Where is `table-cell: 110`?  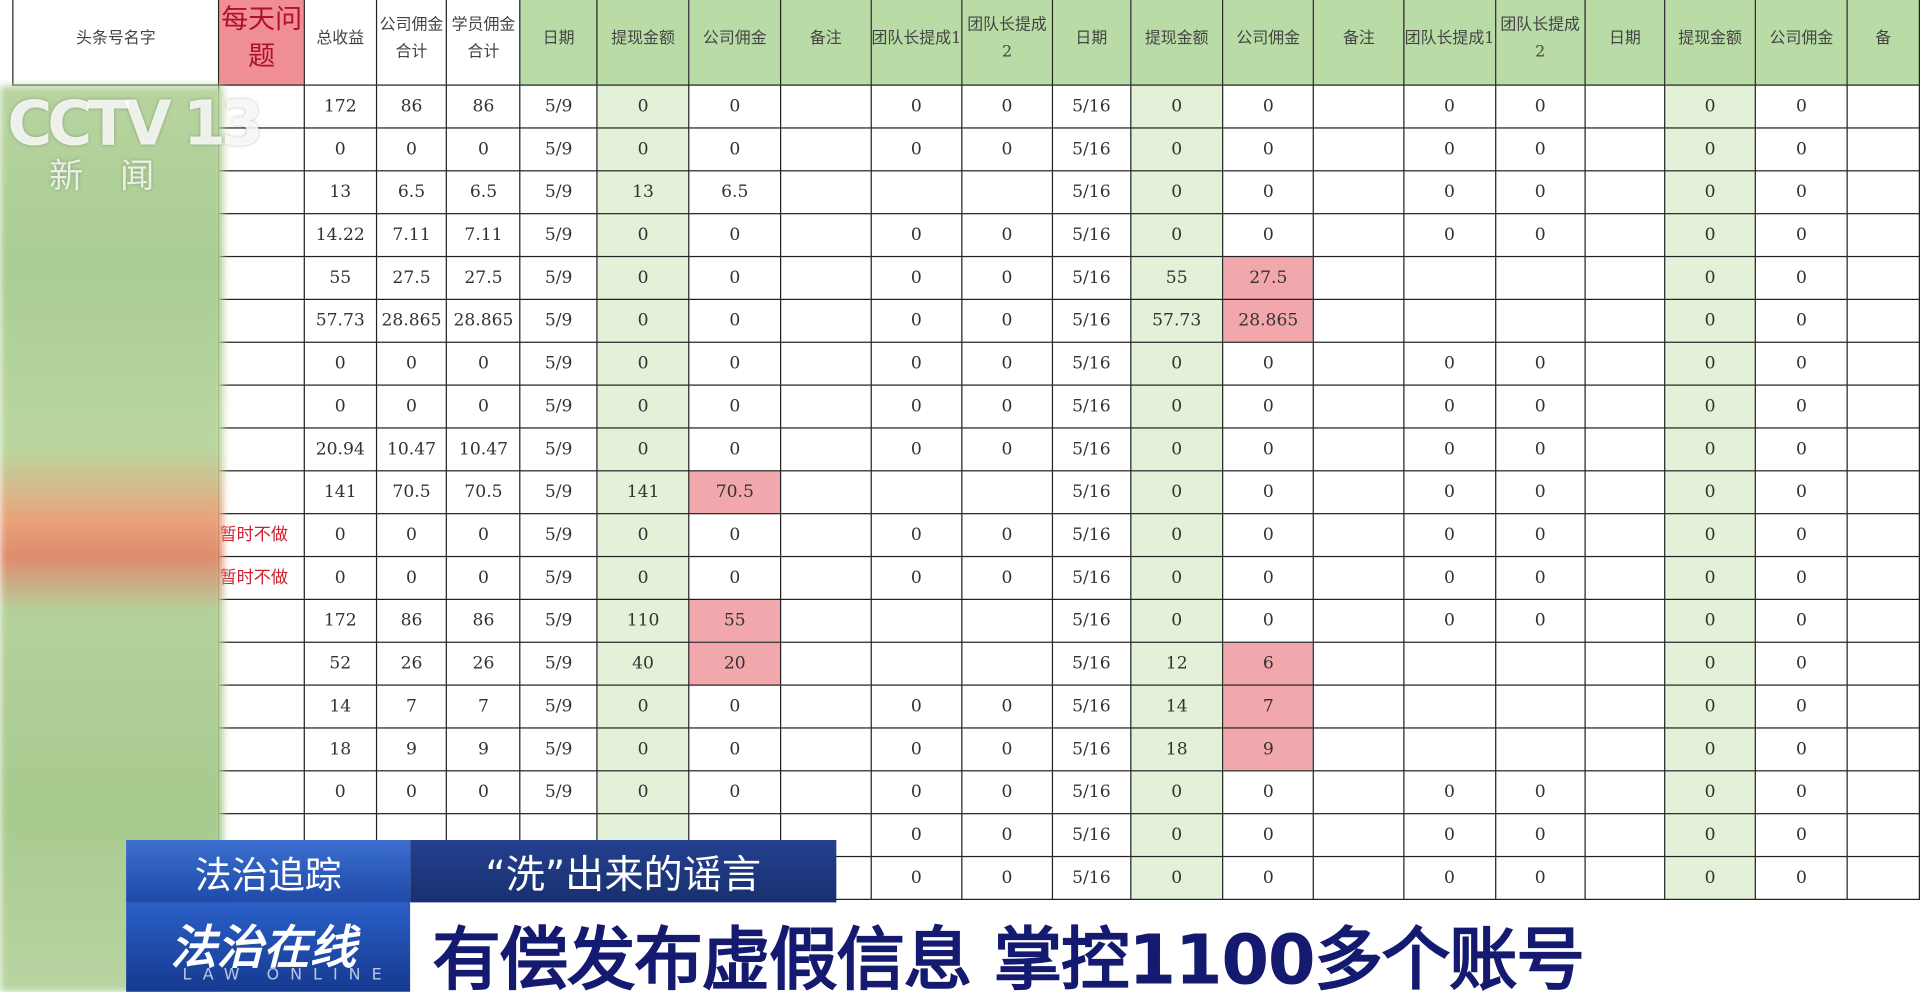 table-cell: 110 is located at coordinates (643, 620).